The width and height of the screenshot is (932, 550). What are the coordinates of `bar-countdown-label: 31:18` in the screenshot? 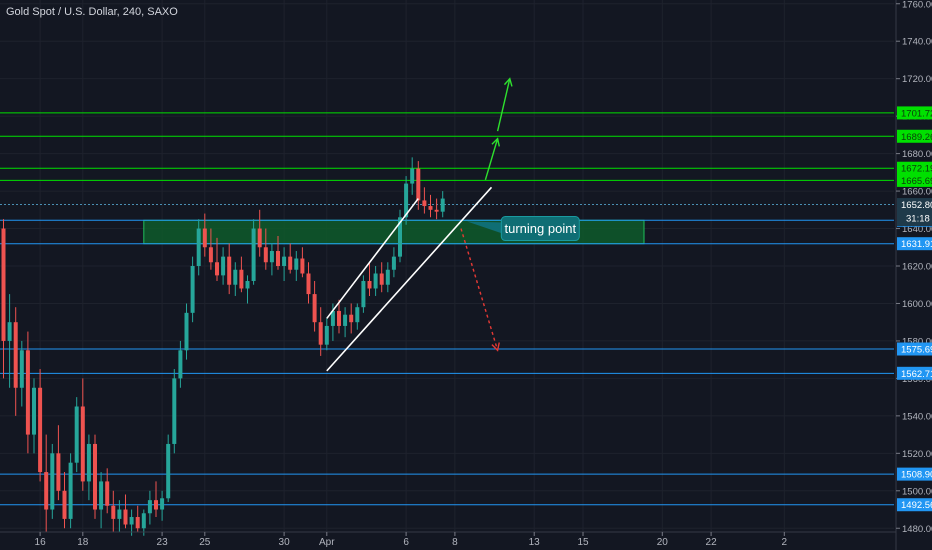 It's located at (918, 219).